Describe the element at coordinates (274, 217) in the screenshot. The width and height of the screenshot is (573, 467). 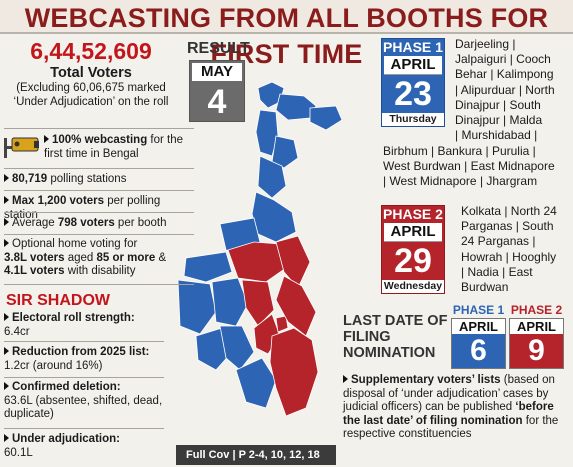
I see `map-region-murshidabad` at that location.